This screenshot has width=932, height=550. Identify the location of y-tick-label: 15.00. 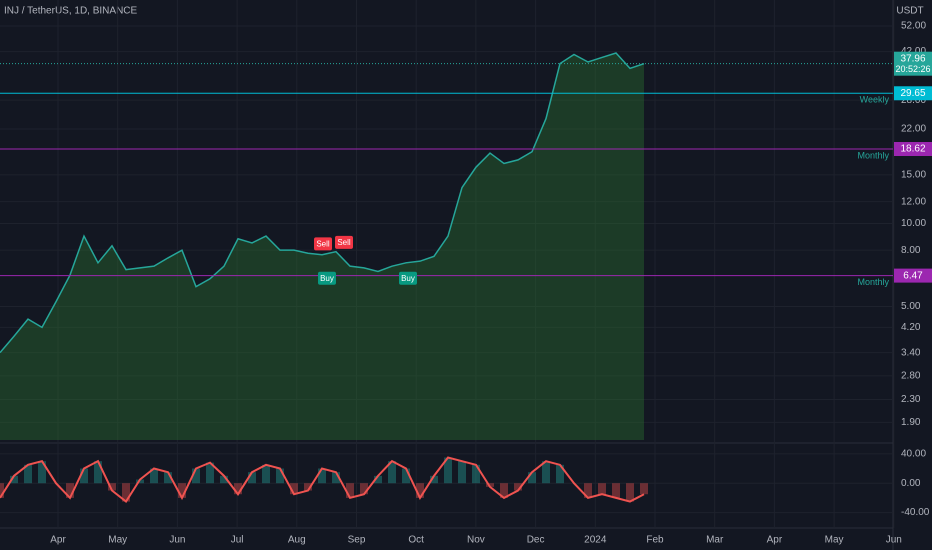
(913, 175).